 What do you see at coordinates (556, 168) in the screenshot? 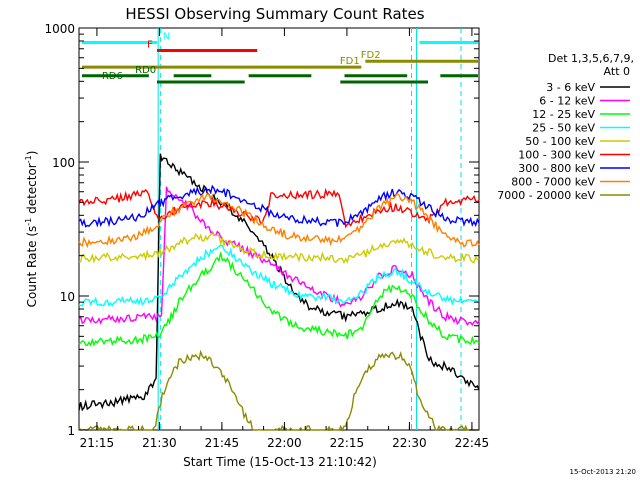
I see `legend-label-6: 300 - 800 keV` at bounding box center [556, 168].